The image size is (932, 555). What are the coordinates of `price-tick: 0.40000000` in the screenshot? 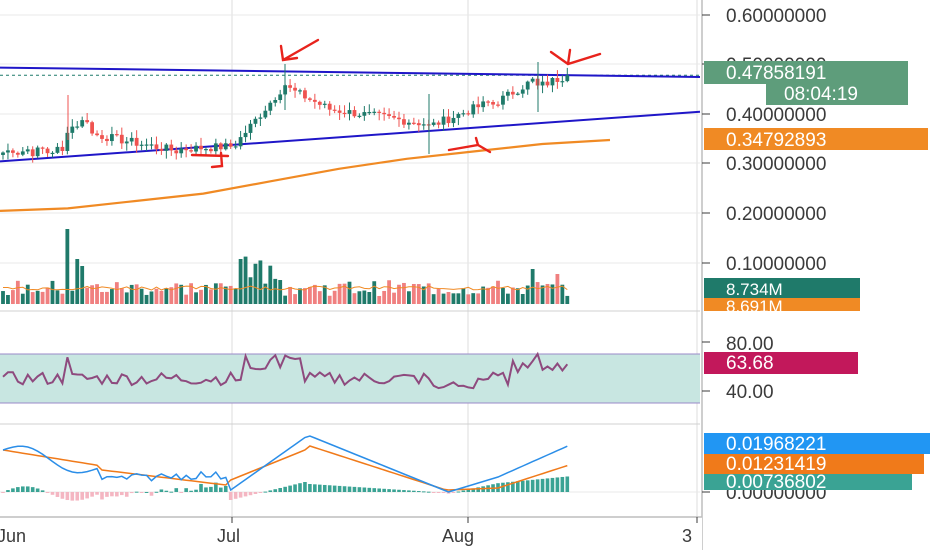 It's located at (776, 115).